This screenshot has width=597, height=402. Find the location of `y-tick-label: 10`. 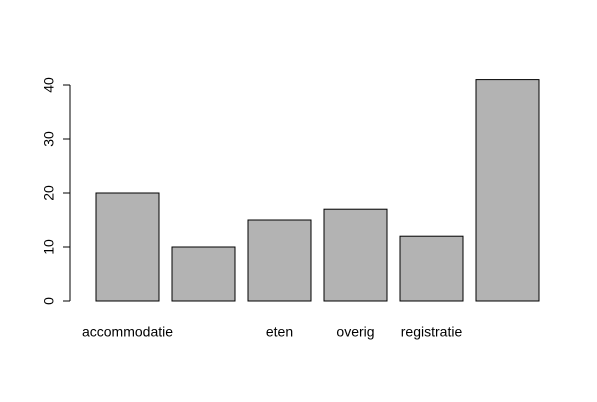

y-tick-label: 10 is located at coordinates (49, 247).